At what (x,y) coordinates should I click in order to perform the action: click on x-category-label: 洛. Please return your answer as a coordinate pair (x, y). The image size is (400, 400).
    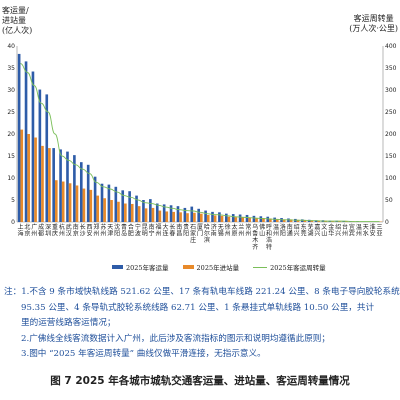
    Looking at the image, I should click on (283, 227).